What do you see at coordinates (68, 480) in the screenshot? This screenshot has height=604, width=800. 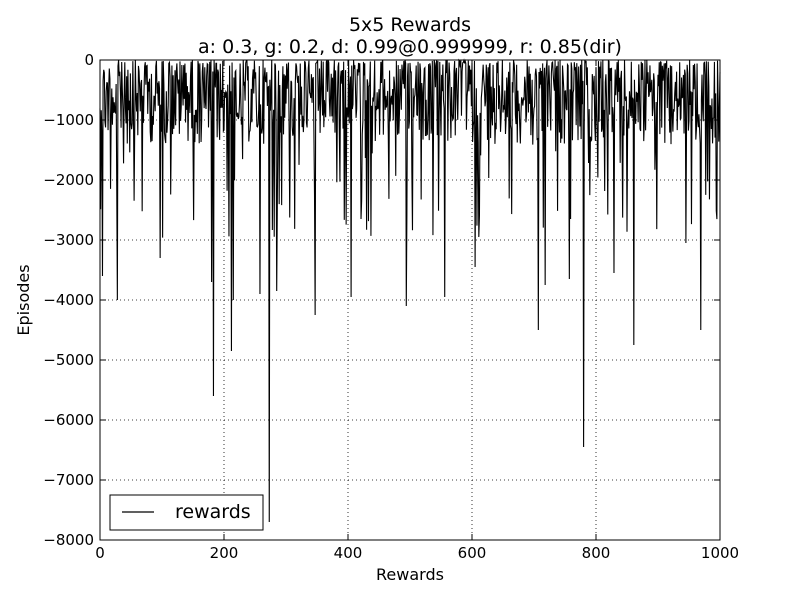 I see `y-tick-label: −7000` at bounding box center [68, 480].